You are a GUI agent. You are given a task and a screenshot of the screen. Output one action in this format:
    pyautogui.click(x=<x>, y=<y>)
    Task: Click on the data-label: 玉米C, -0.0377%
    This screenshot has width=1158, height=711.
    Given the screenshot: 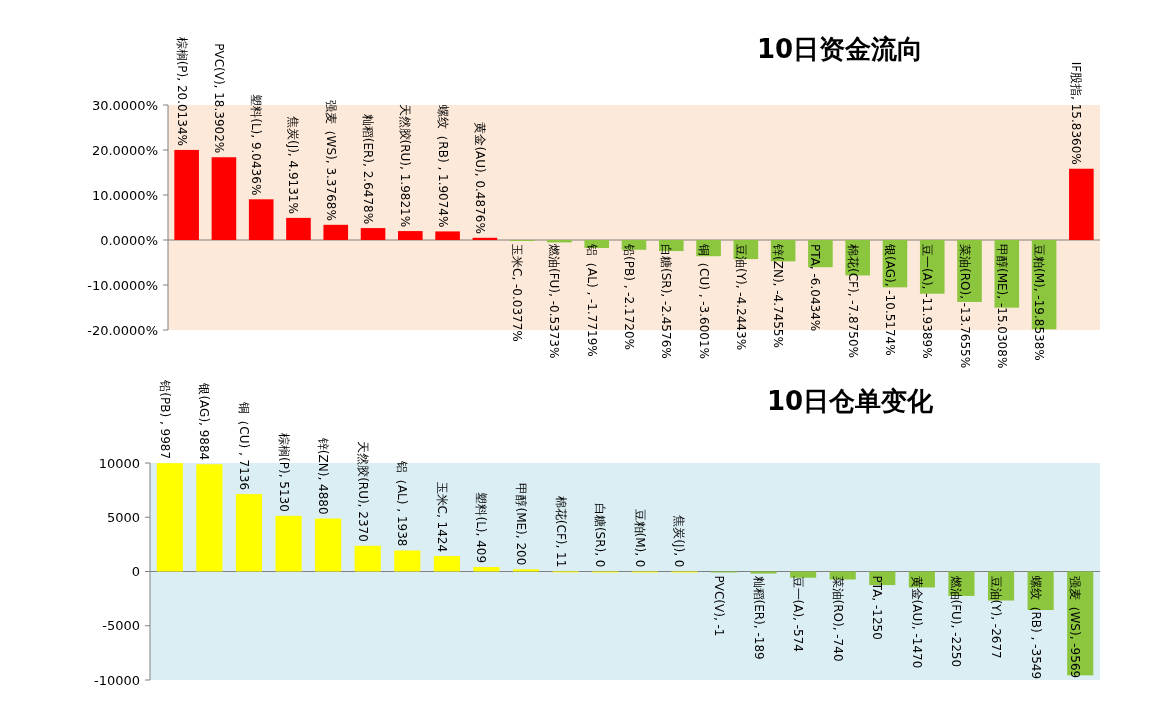 What is the action you would take?
    pyautogui.click(x=517, y=293)
    